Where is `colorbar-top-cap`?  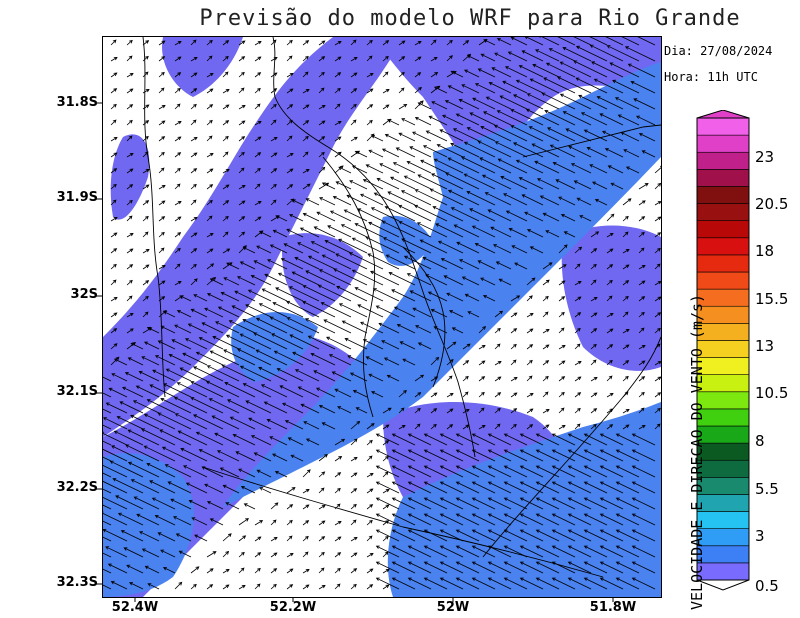
colorbar-top-cap is located at coordinates (723, 114).